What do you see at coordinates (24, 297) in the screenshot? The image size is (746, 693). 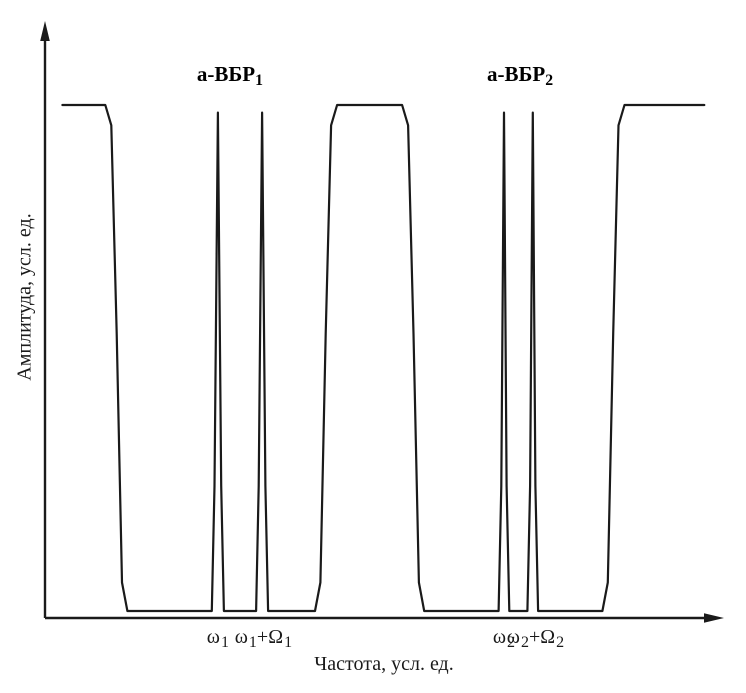 I see `y-axis-label: Амплитуда, усл. ед.` at bounding box center [24, 297].